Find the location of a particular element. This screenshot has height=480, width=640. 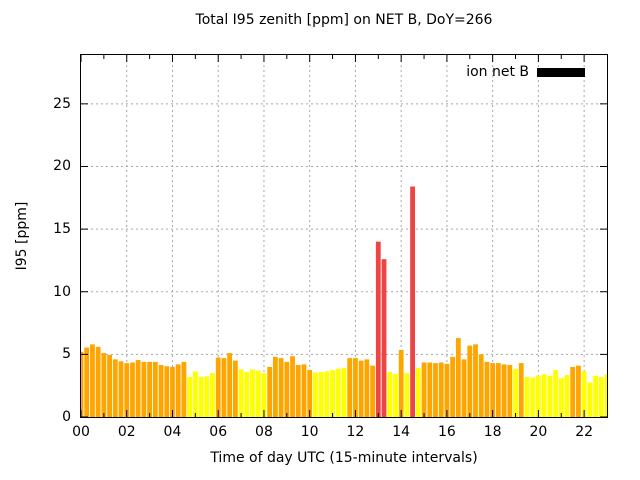

x-tick-label: 02 is located at coordinates (126, 432).